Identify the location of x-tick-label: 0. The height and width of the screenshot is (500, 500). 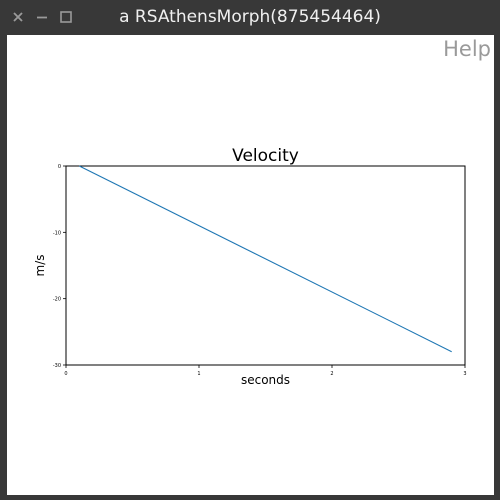
(65, 374).